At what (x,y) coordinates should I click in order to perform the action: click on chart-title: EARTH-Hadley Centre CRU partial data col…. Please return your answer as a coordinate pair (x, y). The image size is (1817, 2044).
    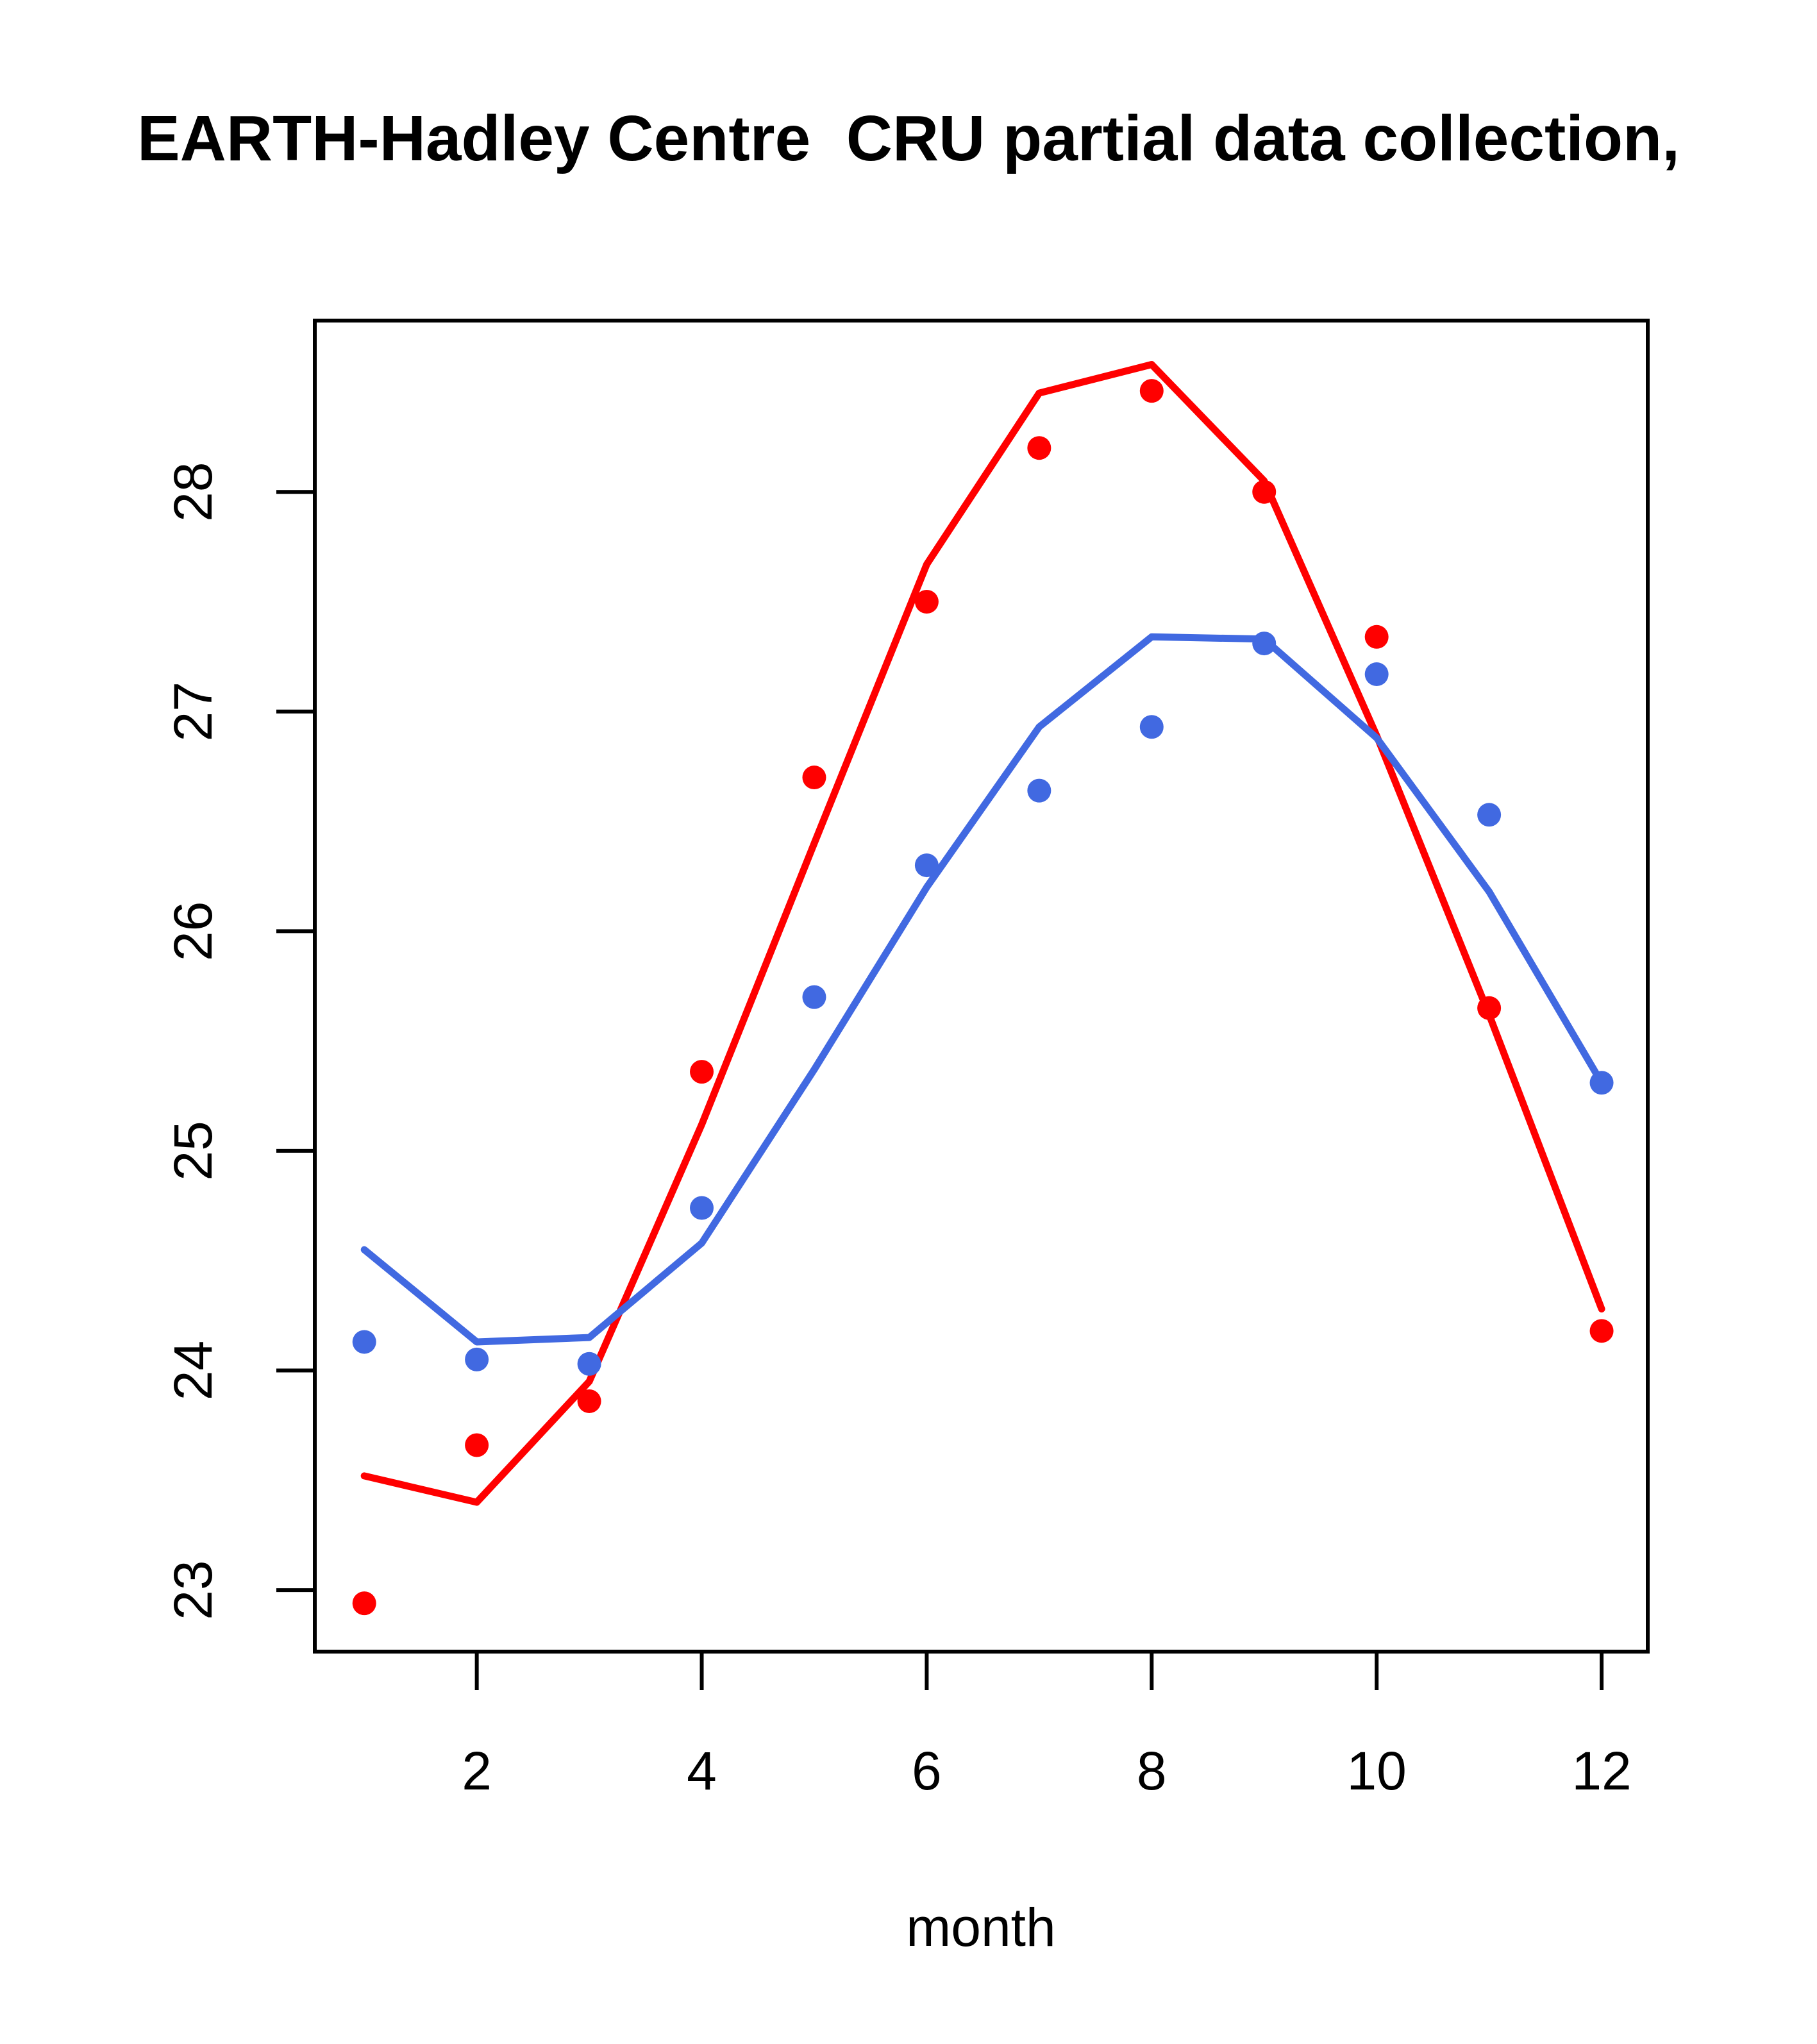
    Looking at the image, I should click on (908, 138).